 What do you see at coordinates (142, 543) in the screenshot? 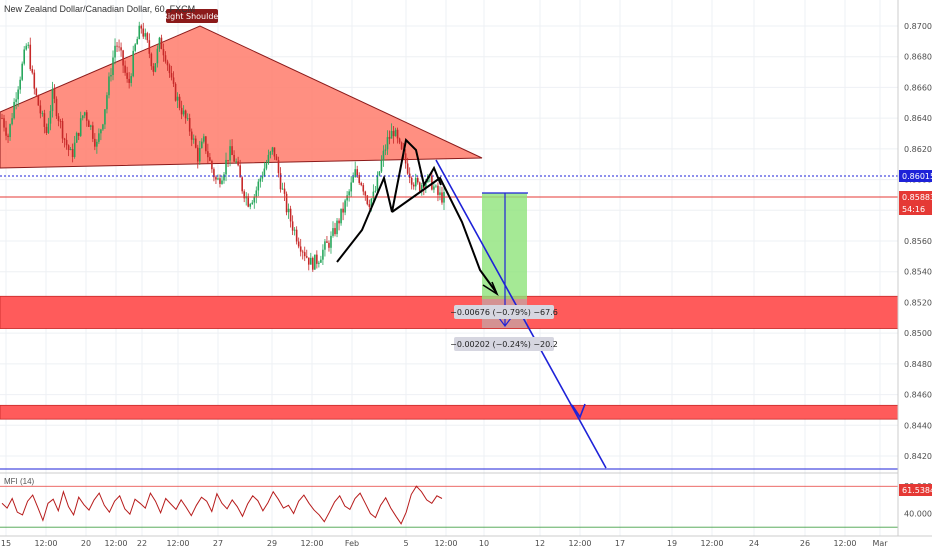
I see `x-tick-label: 22` at bounding box center [142, 543].